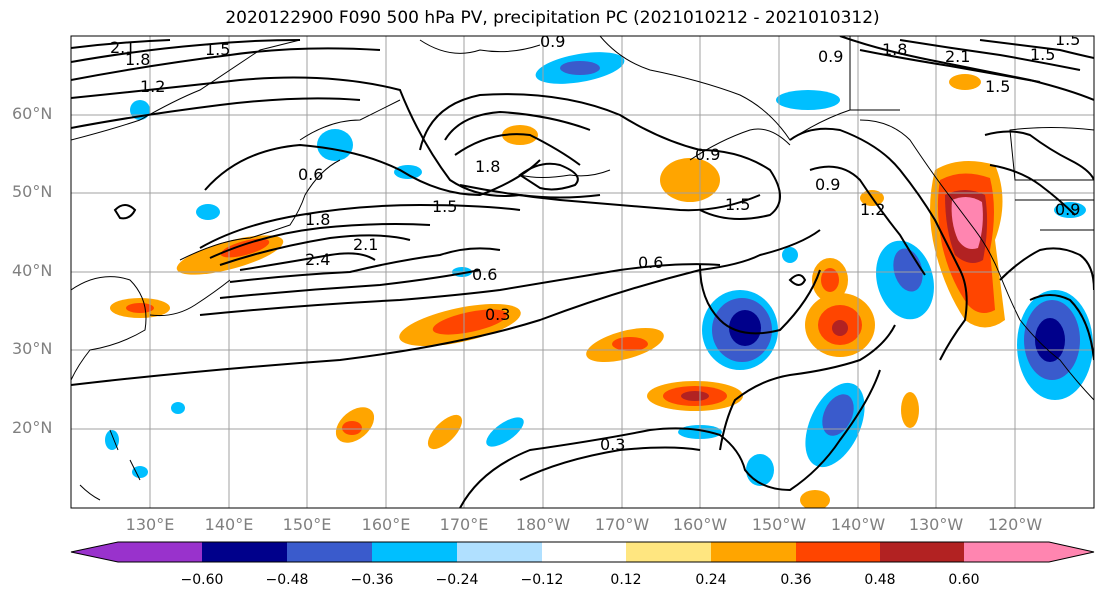  I want to click on colorbar-tick-label: 0.48, so click(880, 580).